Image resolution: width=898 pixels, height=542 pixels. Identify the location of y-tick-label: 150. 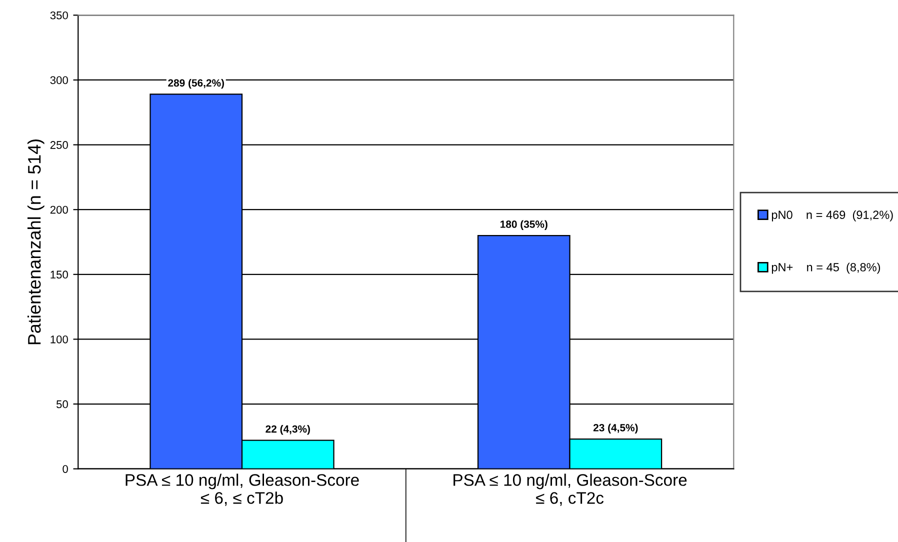
(59, 274).